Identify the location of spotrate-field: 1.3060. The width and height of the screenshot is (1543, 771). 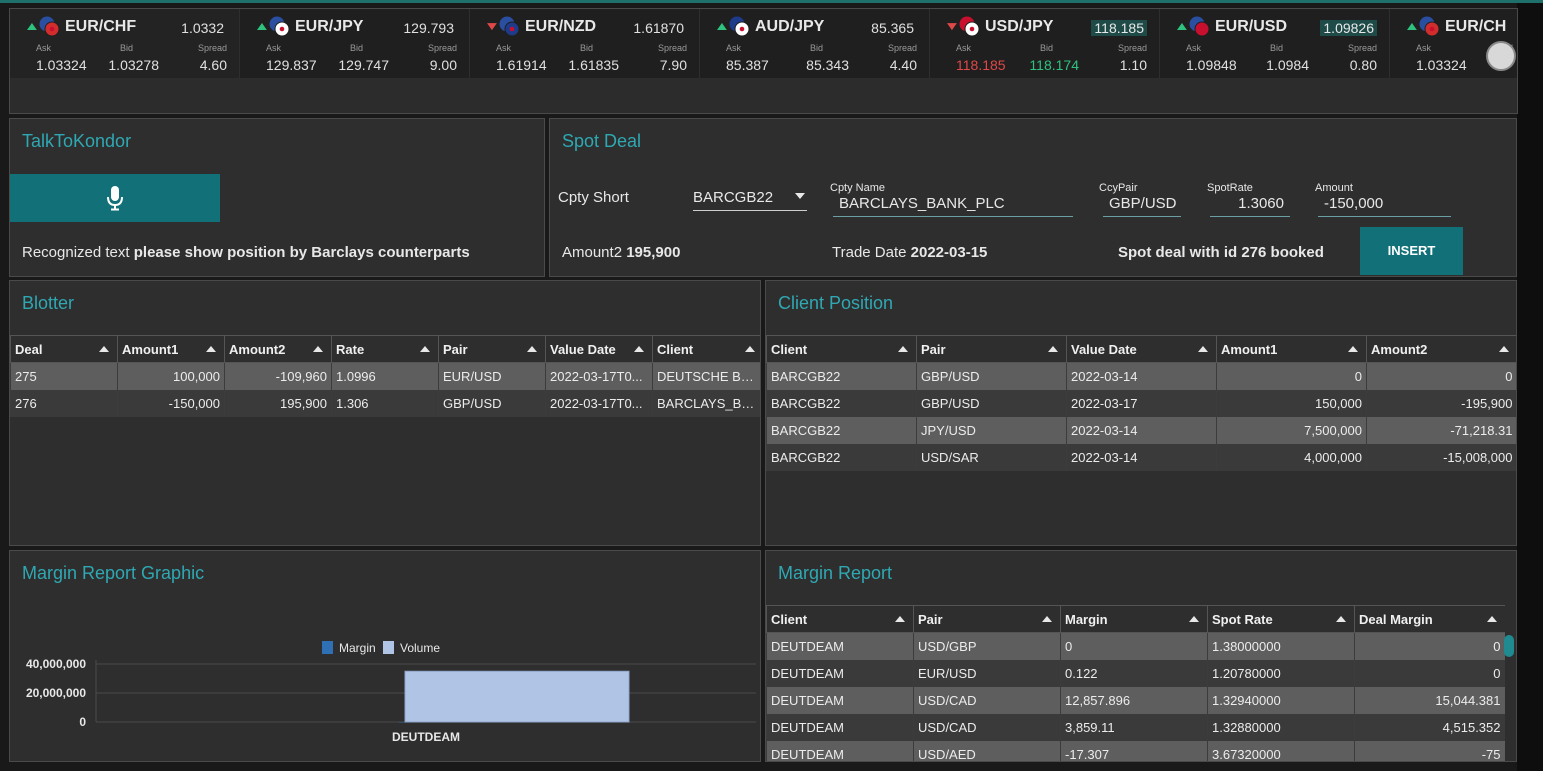
(1250, 205).